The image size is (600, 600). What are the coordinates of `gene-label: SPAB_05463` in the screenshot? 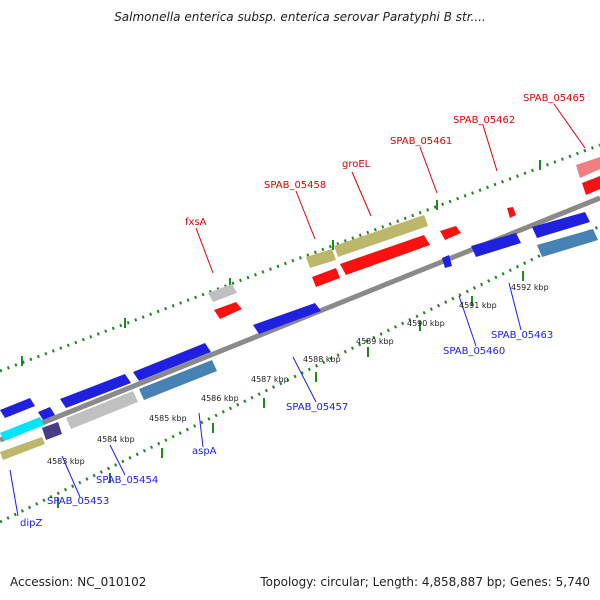 It's located at (522, 335).